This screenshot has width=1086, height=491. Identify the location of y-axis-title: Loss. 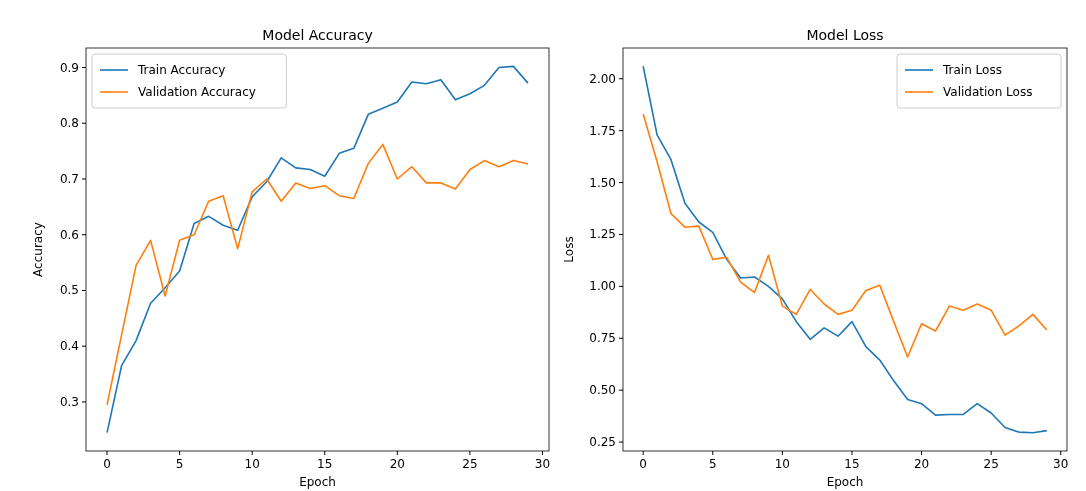
(569, 249).